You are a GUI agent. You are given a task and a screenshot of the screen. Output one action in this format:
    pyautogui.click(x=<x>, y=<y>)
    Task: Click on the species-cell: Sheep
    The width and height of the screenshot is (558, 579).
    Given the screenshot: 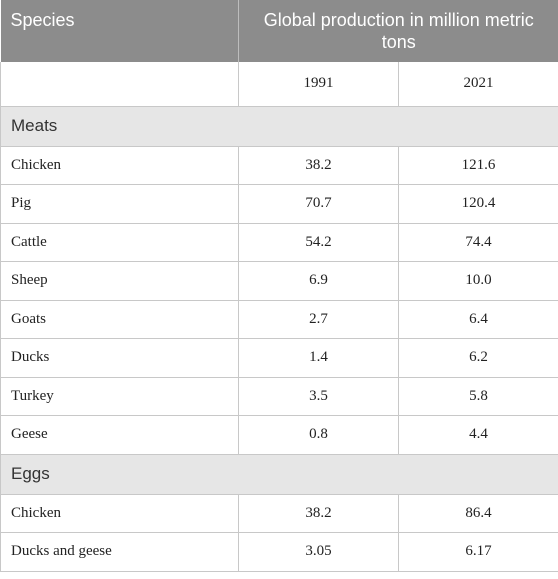 What is the action you would take?
    pyautogui.click(x=119, y=281)
    